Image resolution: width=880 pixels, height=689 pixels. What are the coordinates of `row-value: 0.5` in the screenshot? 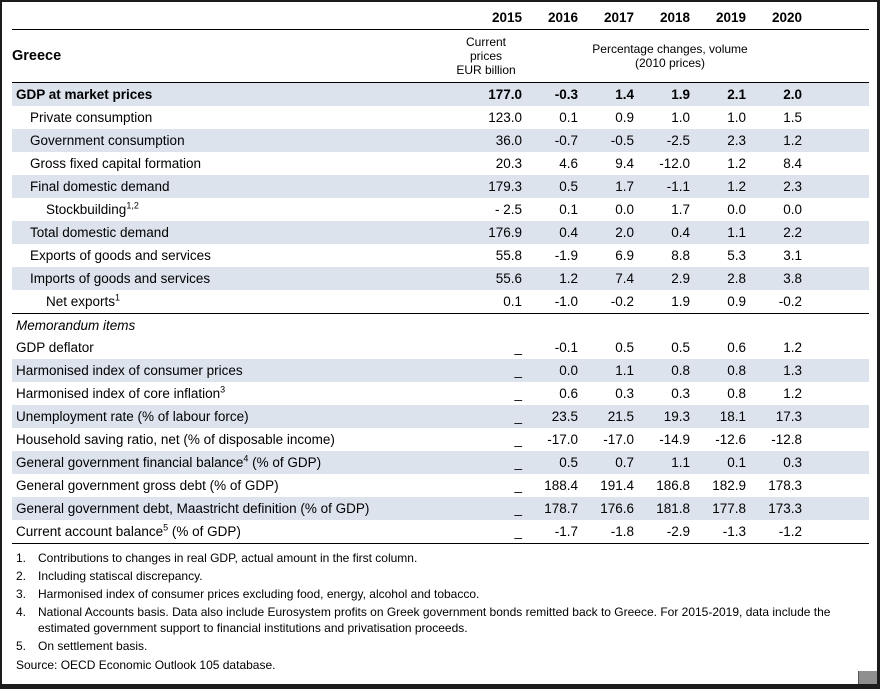 It's located at (558, 462).